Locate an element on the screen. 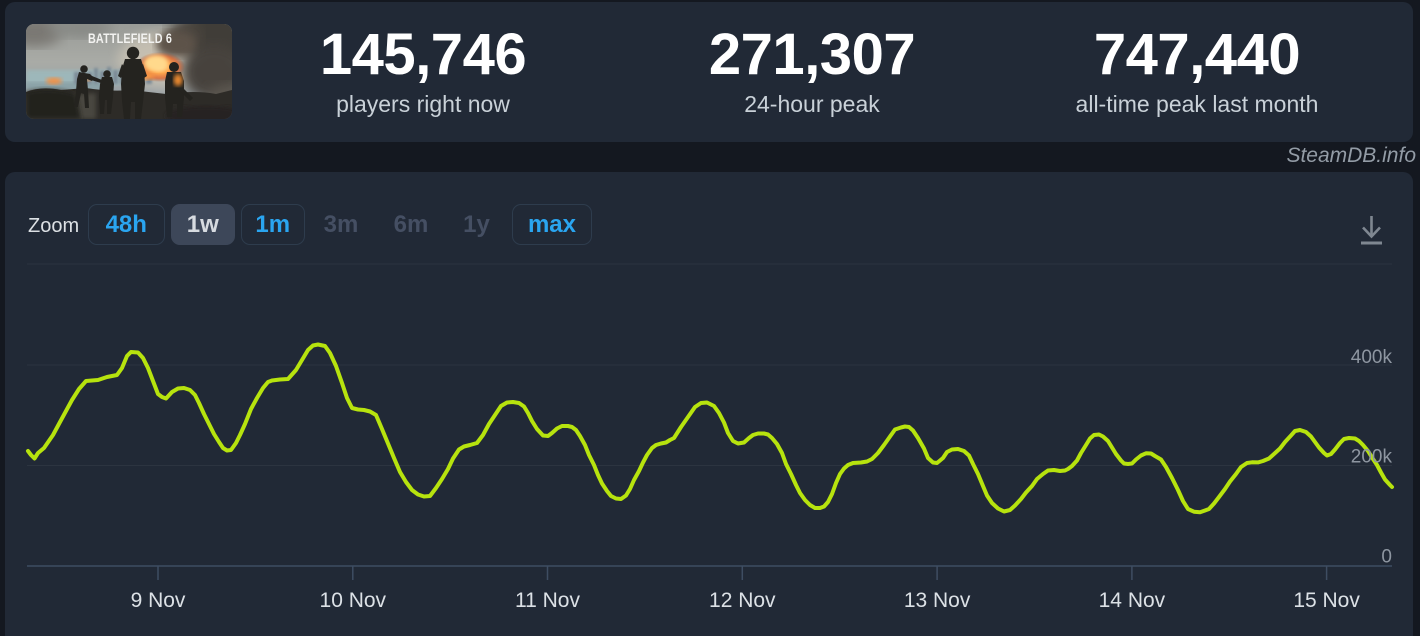 Image resolution: width=1420 pixels, height=636 pixels. svg-text: 13 Nov is located at coordinates (937, 600).